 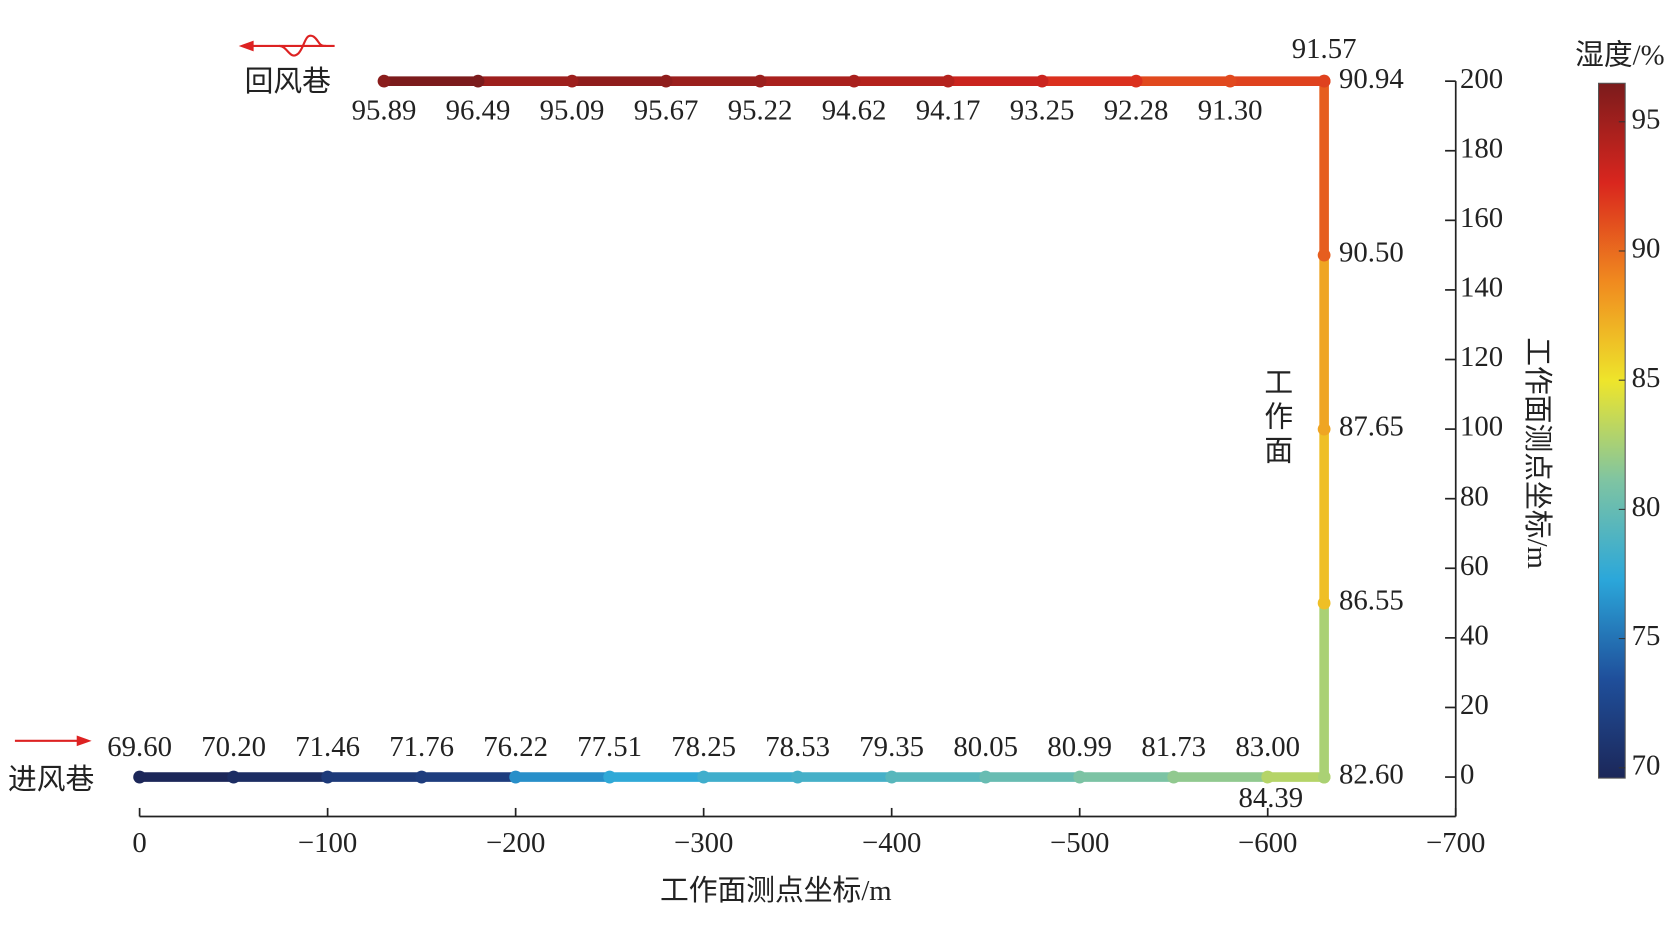 What do you see at coordinates (1270, 798) in the screenshot?
I see `value-label: 84.39` at bounding box center [1270, 798].